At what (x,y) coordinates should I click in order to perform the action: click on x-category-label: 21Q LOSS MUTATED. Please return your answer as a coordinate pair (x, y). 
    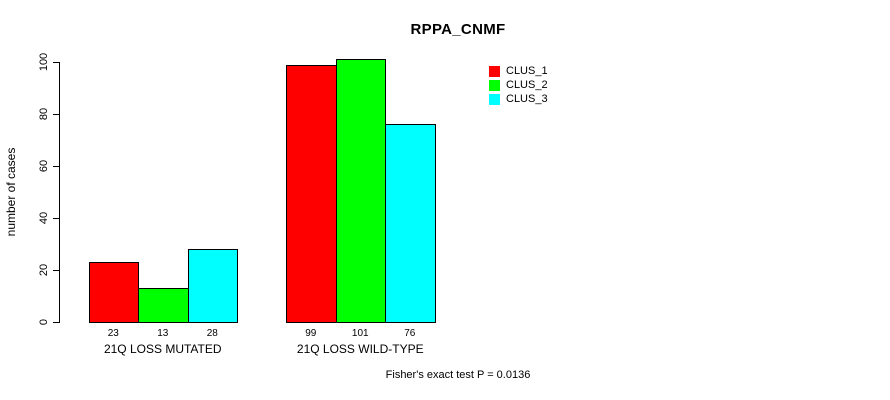
    Looking at the image, I should click on (162, 349).